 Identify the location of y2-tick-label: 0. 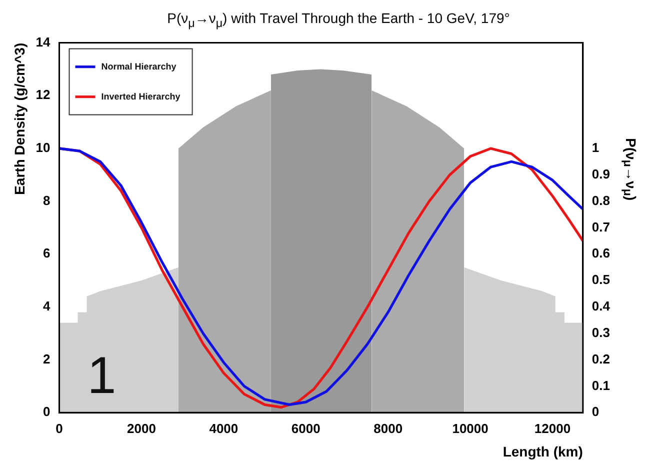
(596, 412).